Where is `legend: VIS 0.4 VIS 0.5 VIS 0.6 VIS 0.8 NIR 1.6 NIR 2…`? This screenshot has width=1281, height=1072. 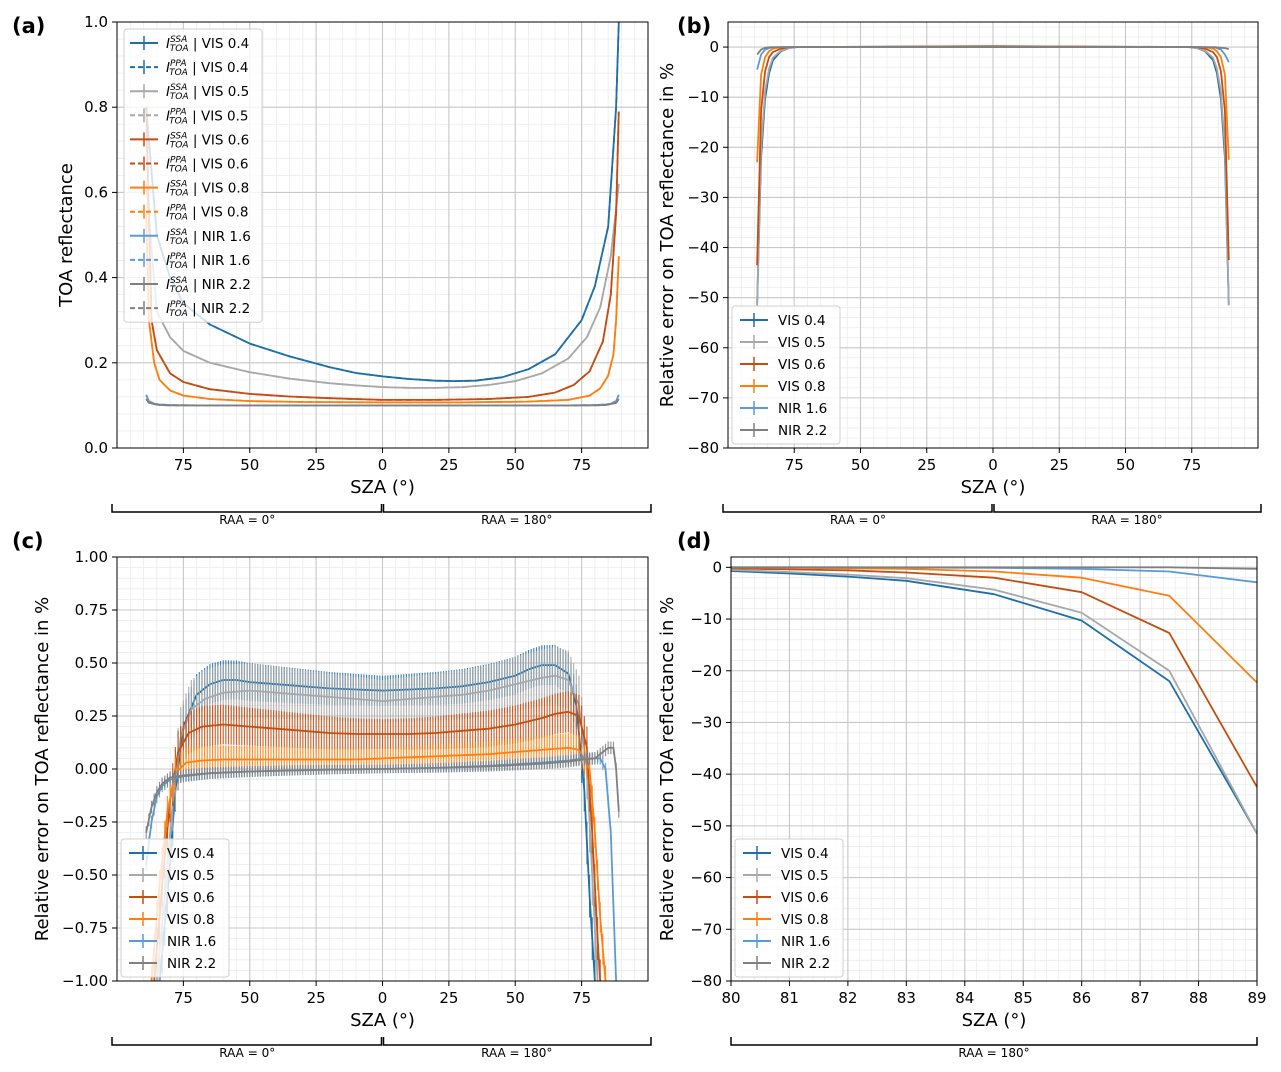
legend: VIS 0.4 VIS 0.5 VIS 0.6 VIS 0.8 NIR 1.6 NIR 2… is located at coordinates (789, 908).